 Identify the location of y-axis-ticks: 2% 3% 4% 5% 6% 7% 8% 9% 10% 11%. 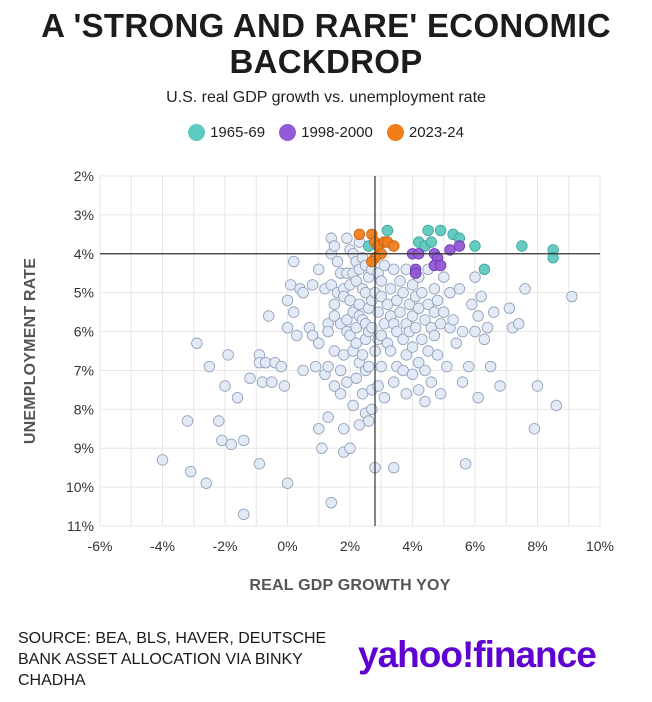
(80, 351).